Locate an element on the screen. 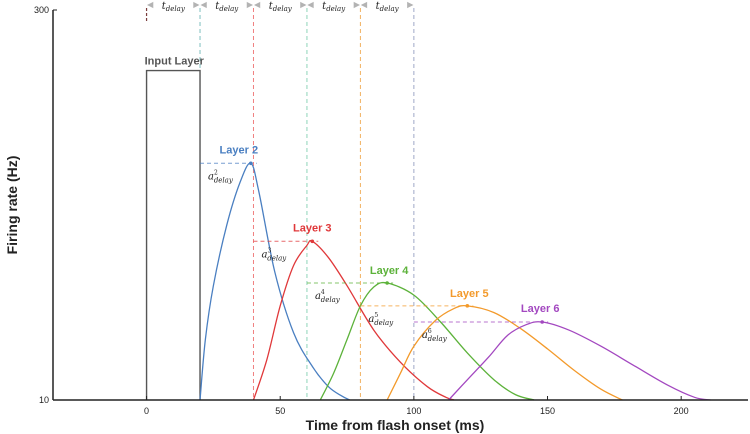 Image resolution: width=750 pixels, height=434 pixels. series-label-layer-6: Layer 6 is located at coordinates (540, 309).